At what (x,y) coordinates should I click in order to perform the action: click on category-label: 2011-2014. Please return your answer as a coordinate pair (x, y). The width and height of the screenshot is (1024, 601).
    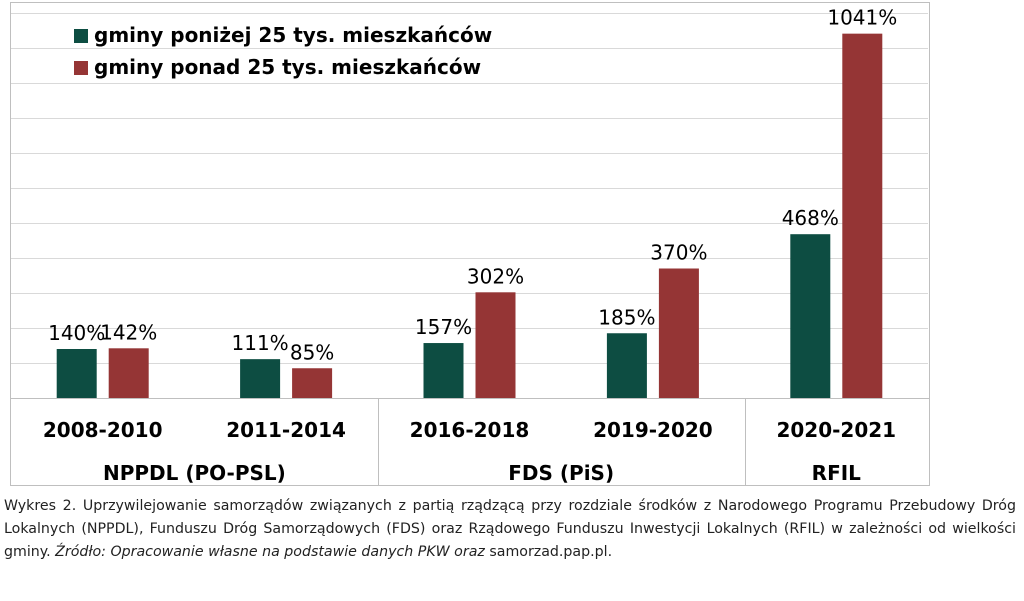
    Looking at the image, I should click on (286, 430).